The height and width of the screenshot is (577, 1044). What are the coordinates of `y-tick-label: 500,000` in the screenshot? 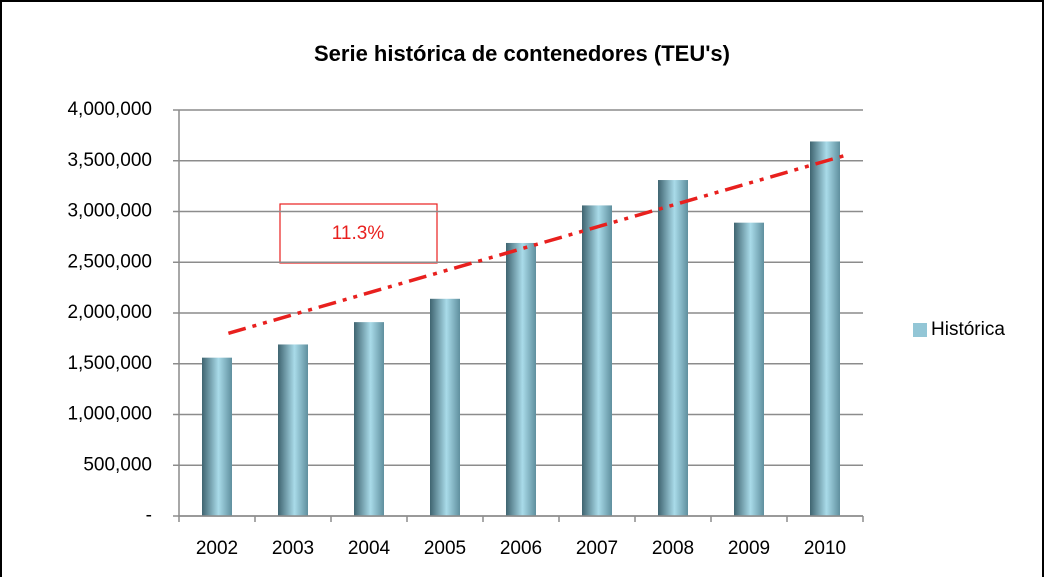 It's located at (117, 464).